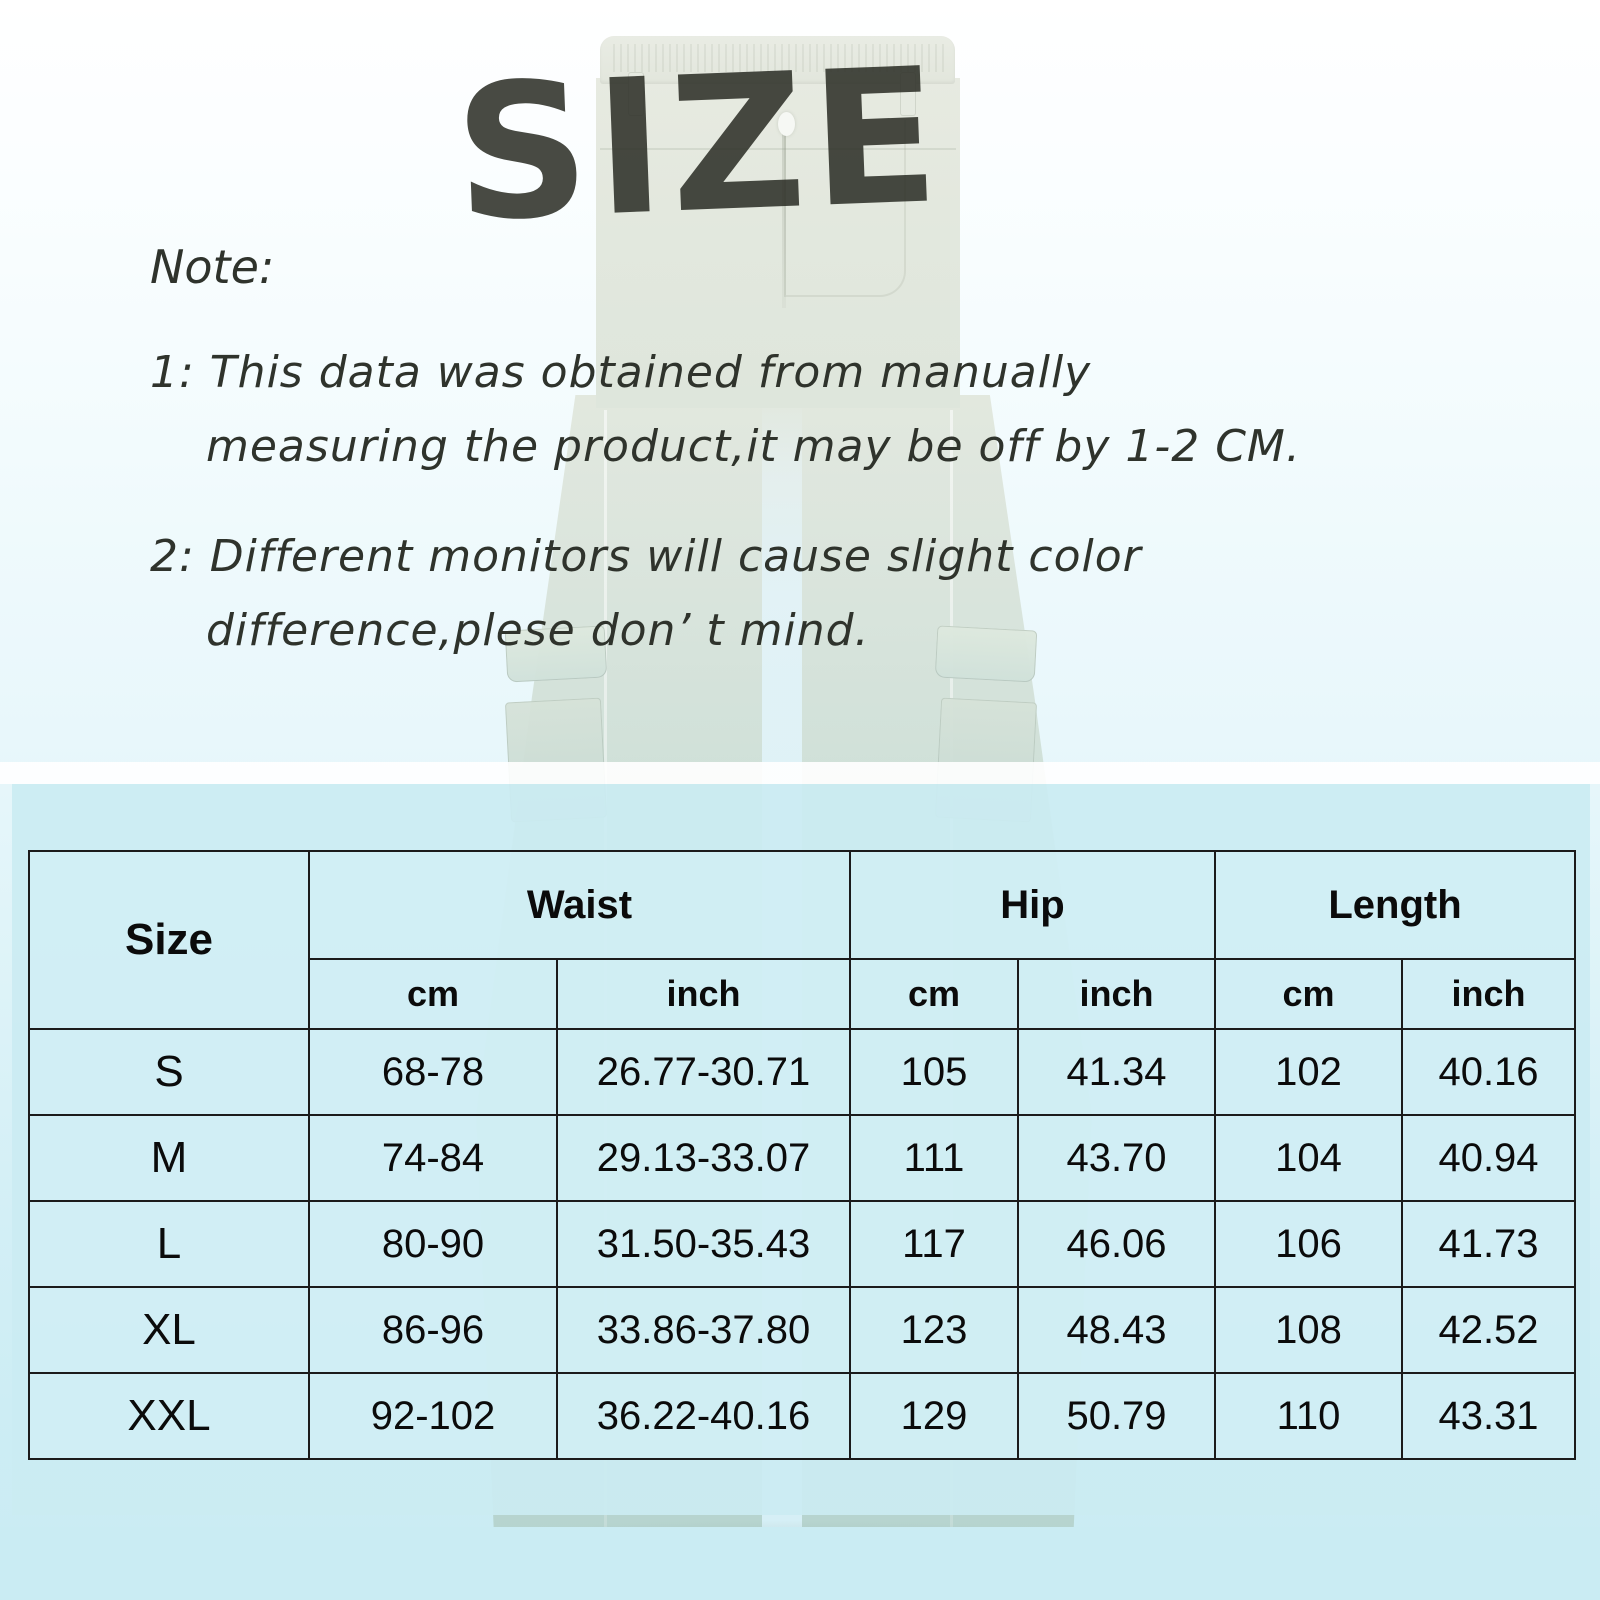 Image resolution: width=1600 pixels, height=1600 pixels. I want to click on cell-hip-cm: 105, so click(934, 1072).